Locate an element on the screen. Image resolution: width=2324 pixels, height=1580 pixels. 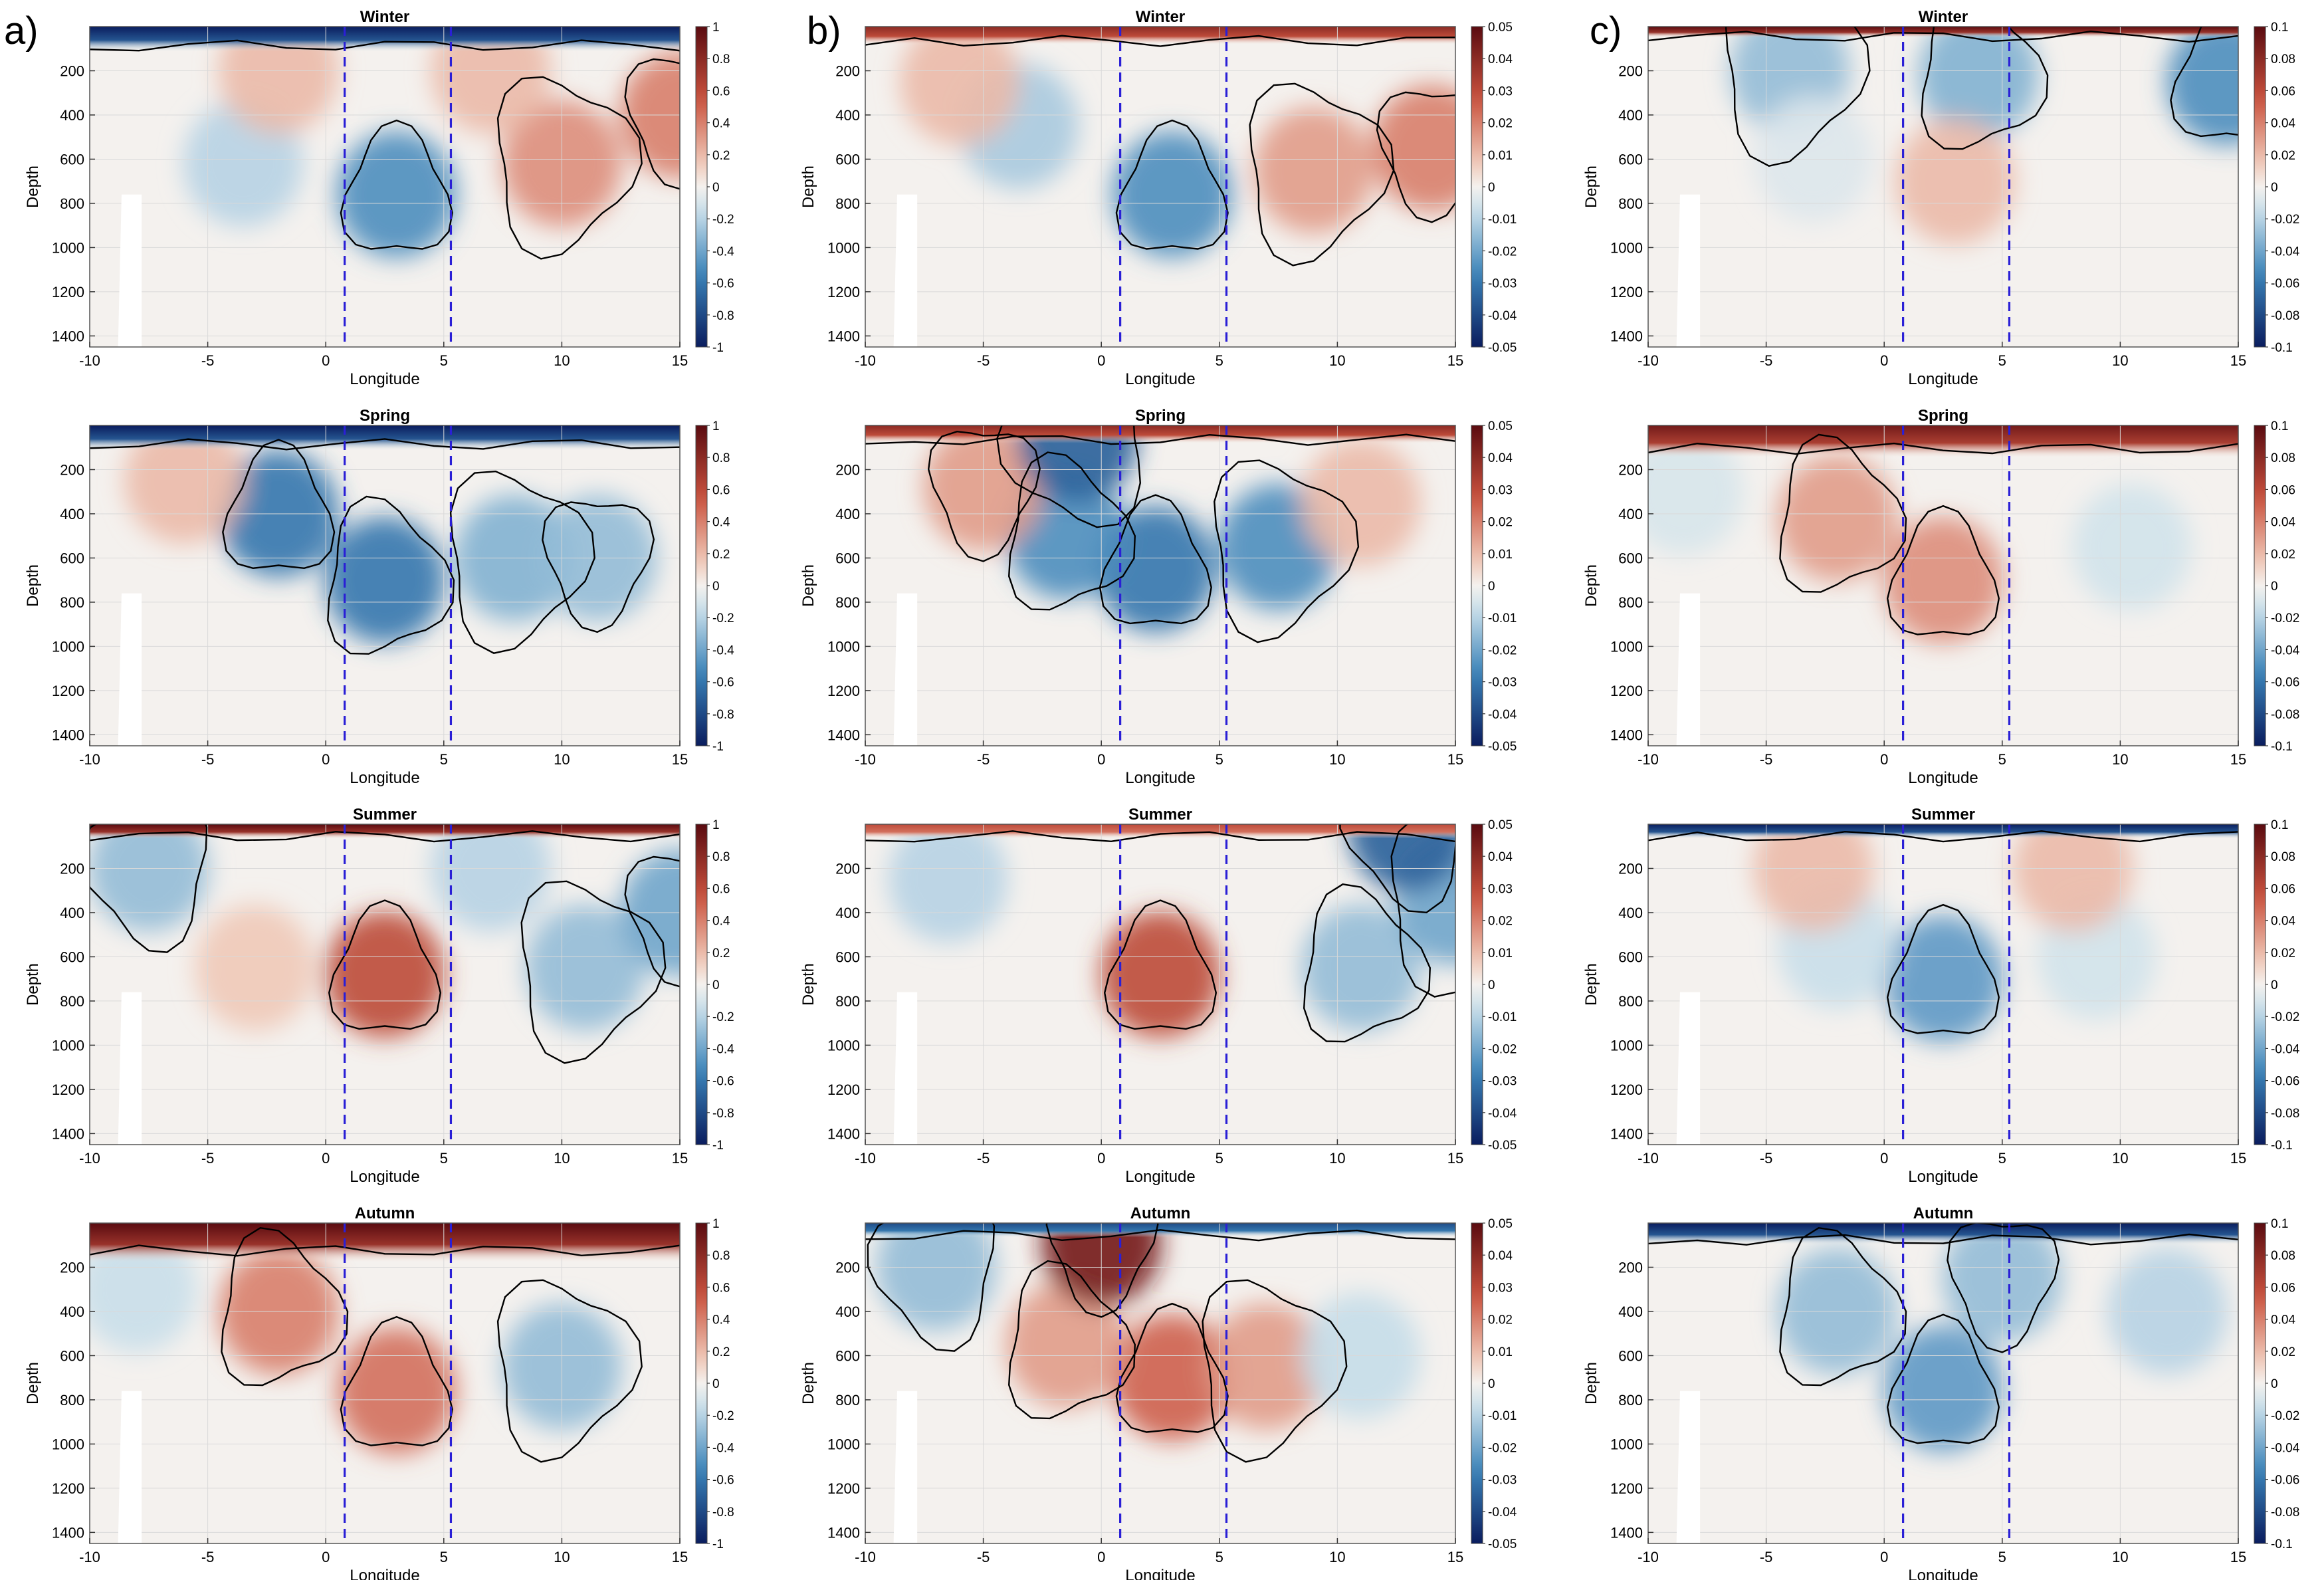
colorbar-tick-label: -0.03 is located at coordinates (1502, 284).